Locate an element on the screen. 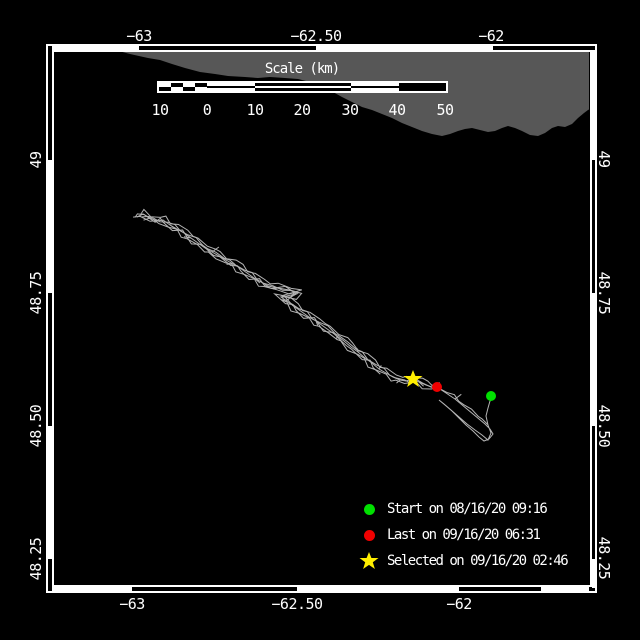 The height and width of the screenshot is (640, 640). start-dot-marker is located at coordinates (491, 396).